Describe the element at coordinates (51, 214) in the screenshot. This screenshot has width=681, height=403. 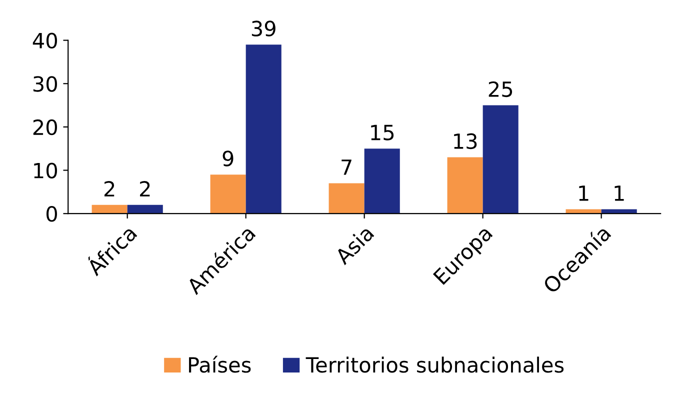
I see `y-tick-label: 0` at that location.